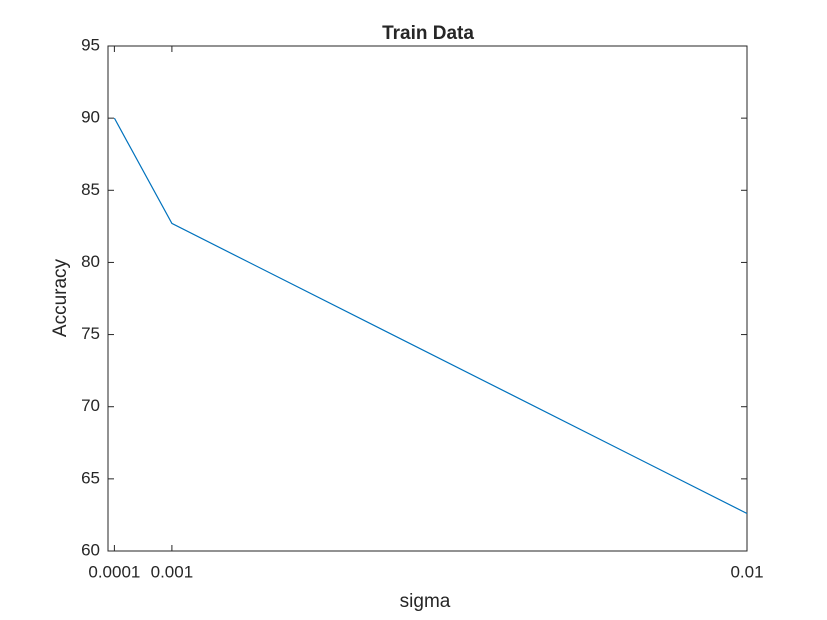 The width and height of the screenshot is (827, 620). I want to click on y-tick-label: 80, so click(90, 261).